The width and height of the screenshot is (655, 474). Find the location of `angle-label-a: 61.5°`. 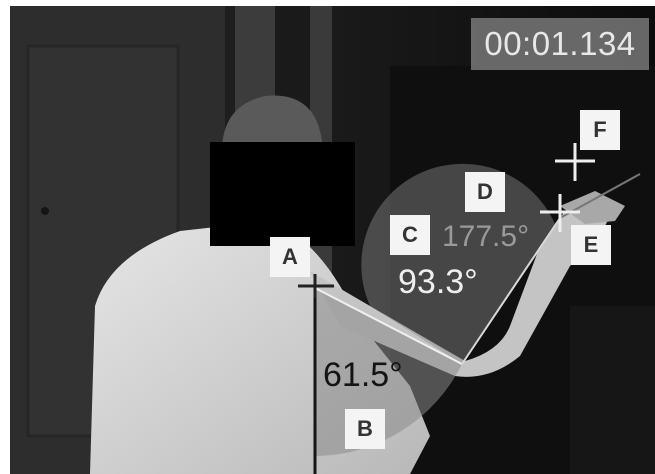

angle-label-a: 61.5° is located at coordinates (363, 375).